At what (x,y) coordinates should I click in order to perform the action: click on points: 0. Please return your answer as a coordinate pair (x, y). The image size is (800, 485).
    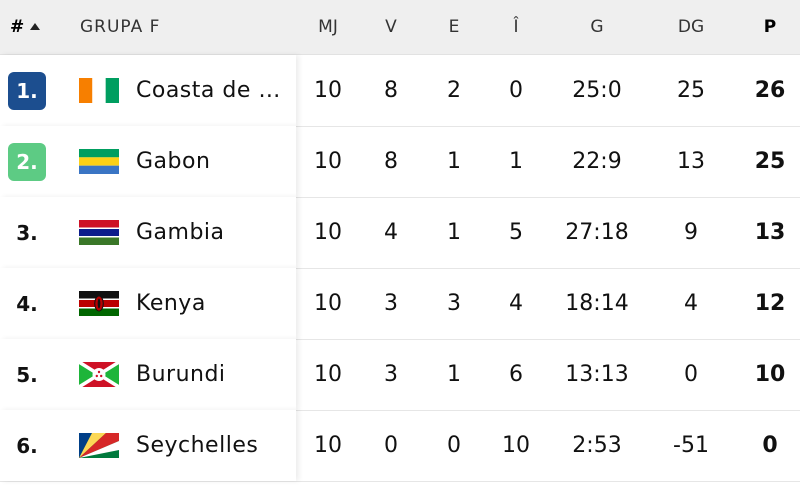
    Looking at the image, I should click on (770, 445).